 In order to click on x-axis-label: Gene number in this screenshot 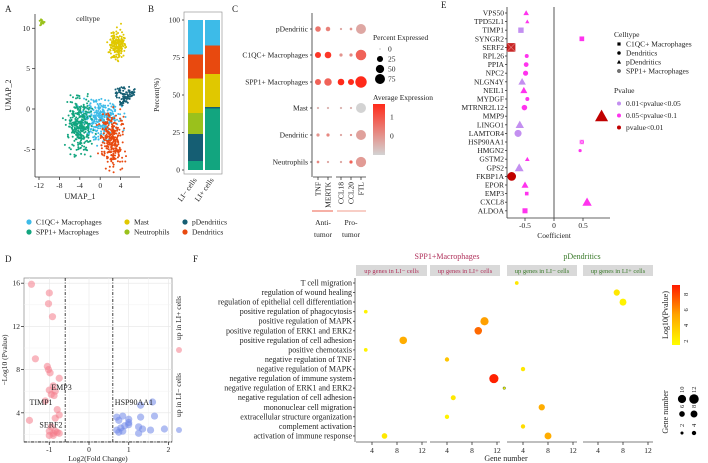, I will do `click(506, 458)`.